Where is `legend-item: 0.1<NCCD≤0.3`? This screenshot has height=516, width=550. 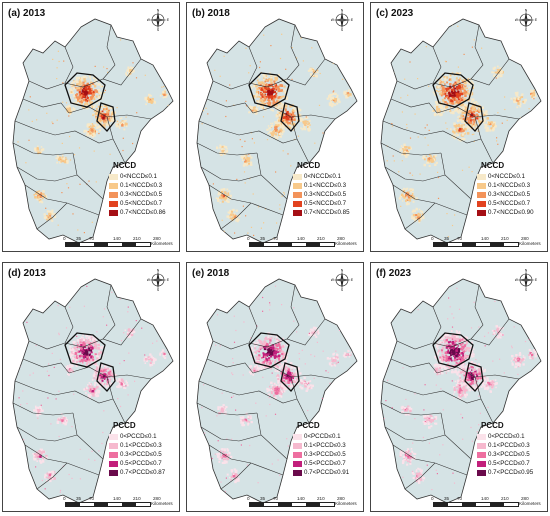 legend-item: 0.1<NCCD≤0.3 is located at coordinates (144, 185).